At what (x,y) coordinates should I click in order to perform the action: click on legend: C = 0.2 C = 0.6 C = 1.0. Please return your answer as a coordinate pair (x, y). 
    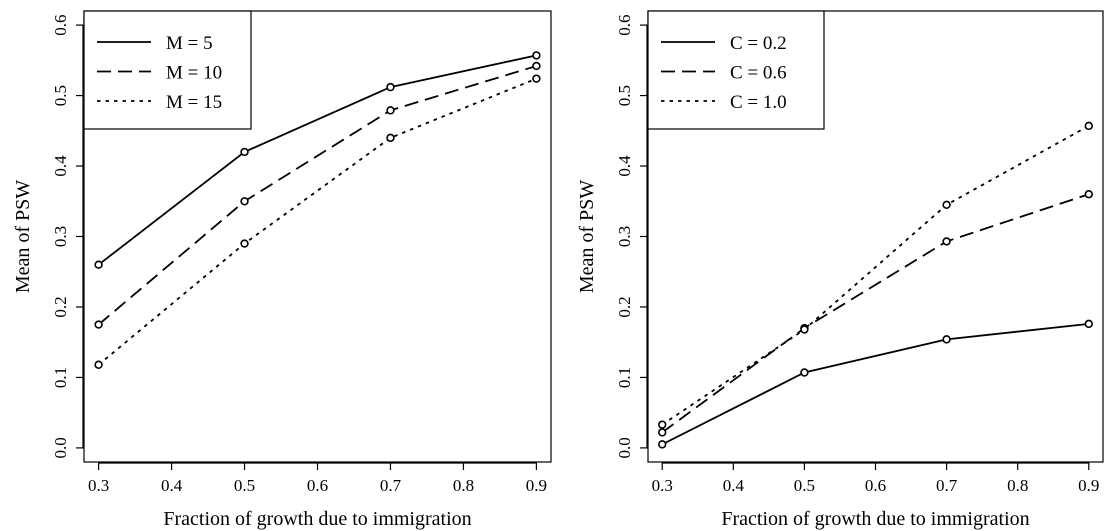
    Looking at the image, I should click on (736, 70).